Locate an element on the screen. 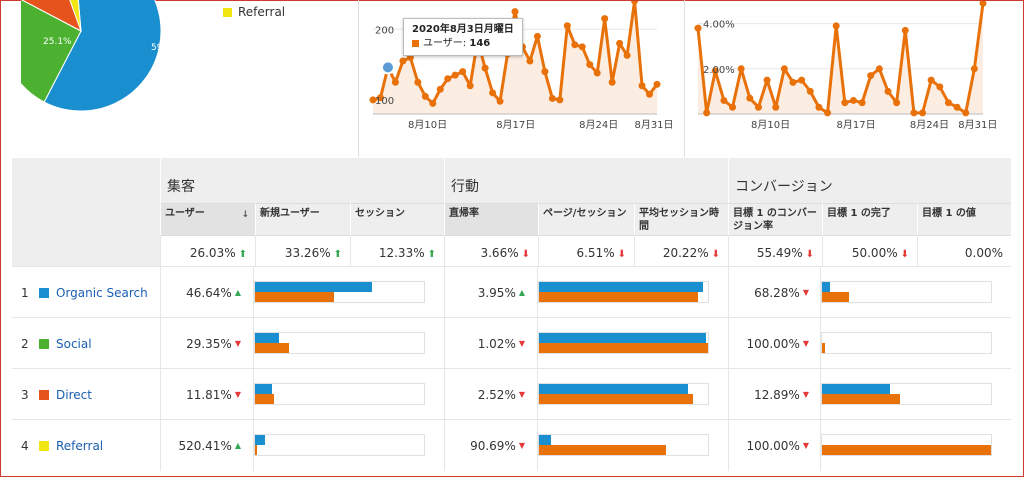 The image size is (1024, 477). column-header: ユーザー ↓ is located at coordinates (207, 219).